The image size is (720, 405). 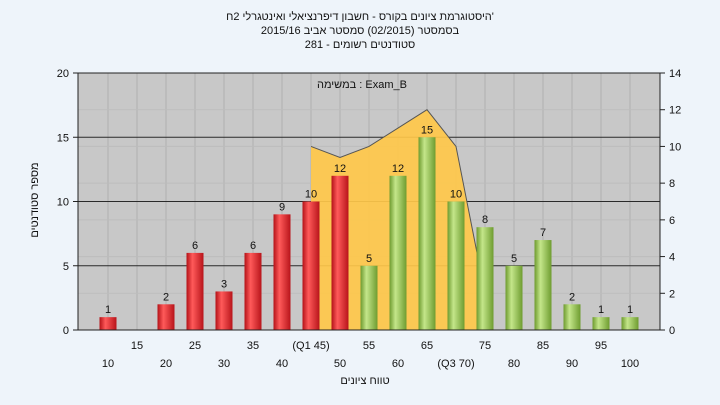 What do you see at coordinates (630, 310) in the screenshot?
I see `data-label-100: 1` at bounding box center [630, 310].